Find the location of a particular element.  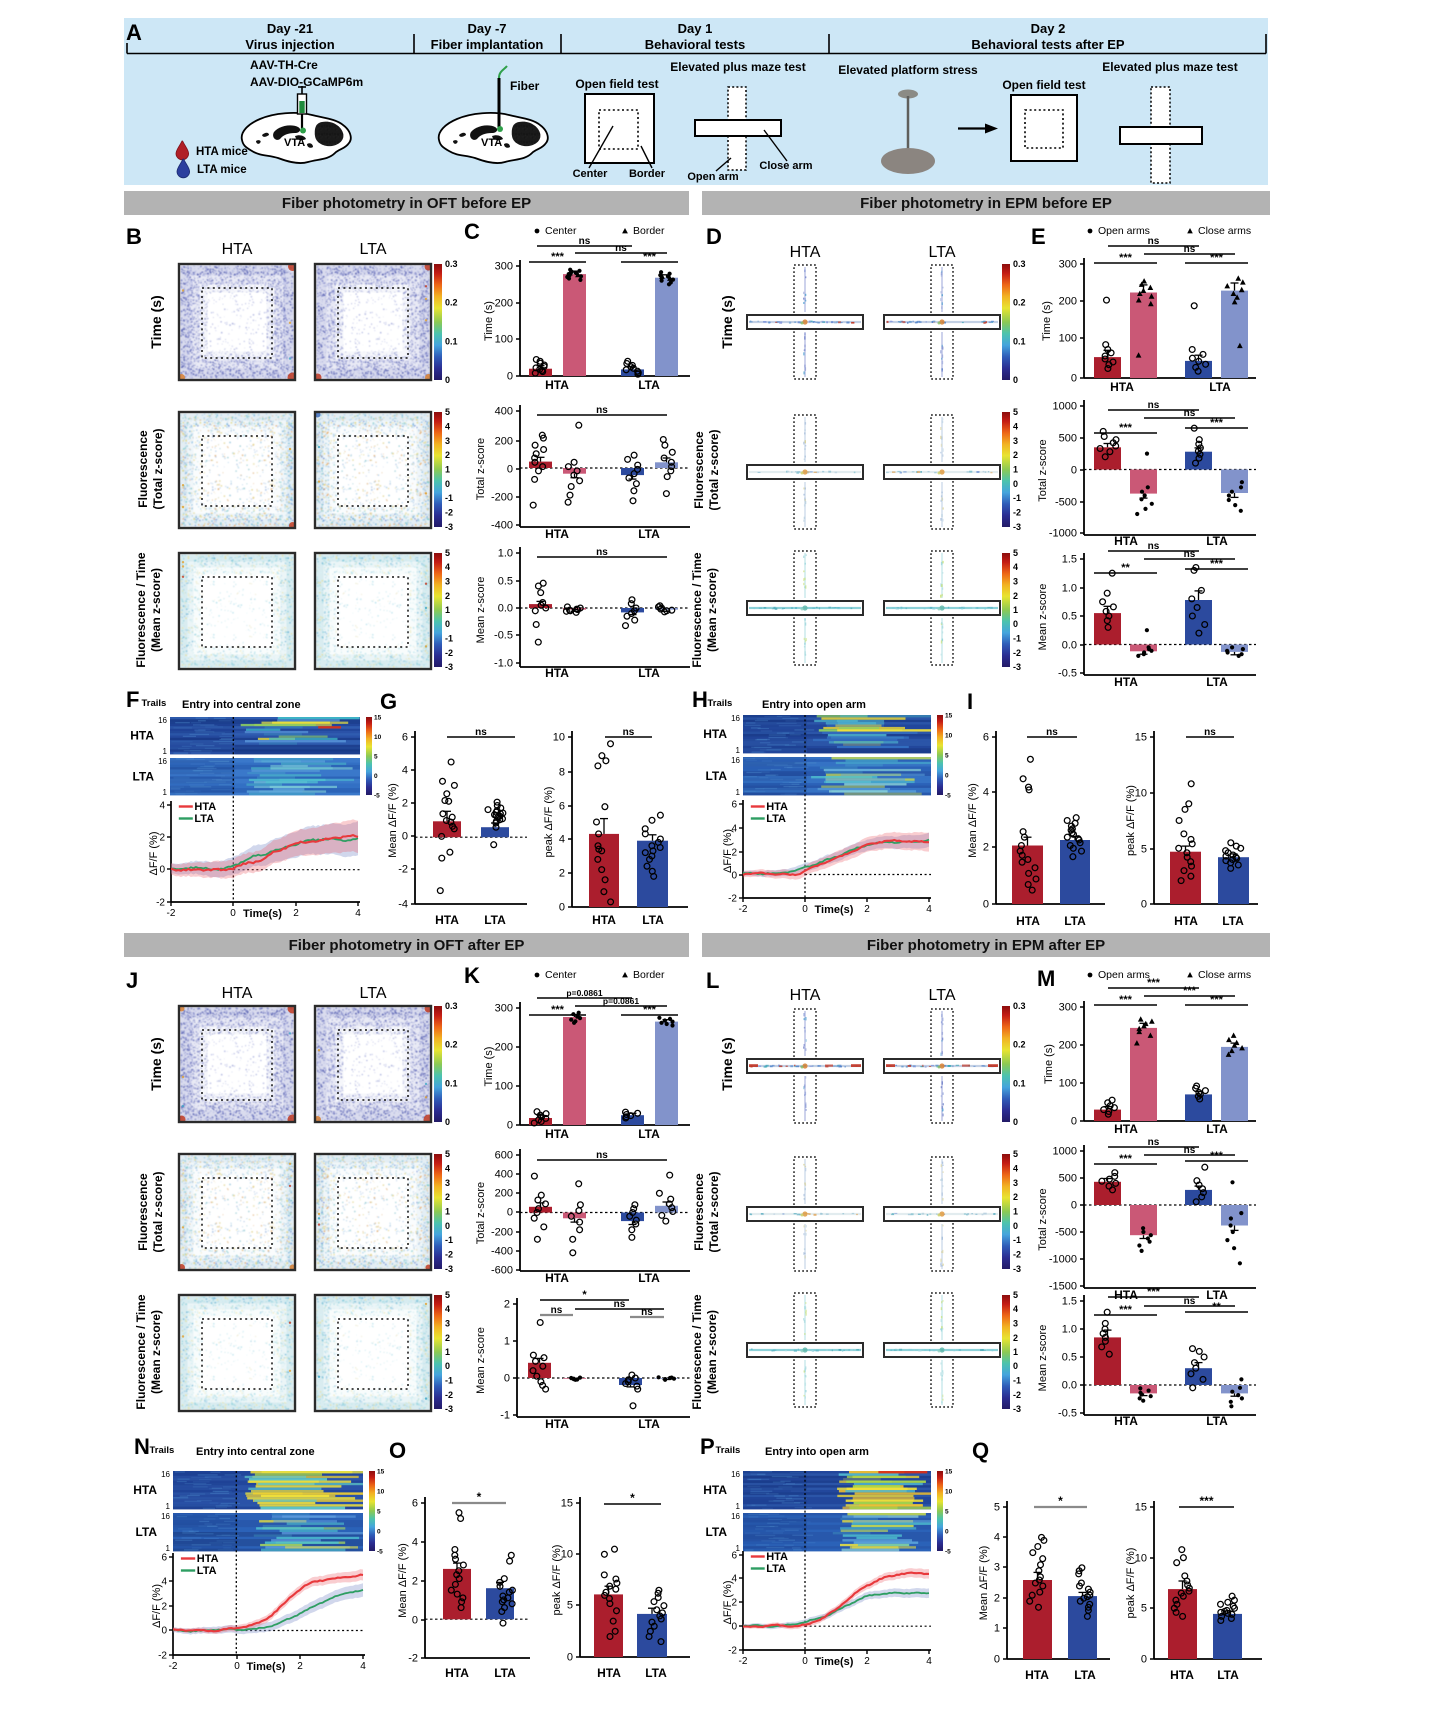

svg-text: 16 is located at coordinates (735, 760).